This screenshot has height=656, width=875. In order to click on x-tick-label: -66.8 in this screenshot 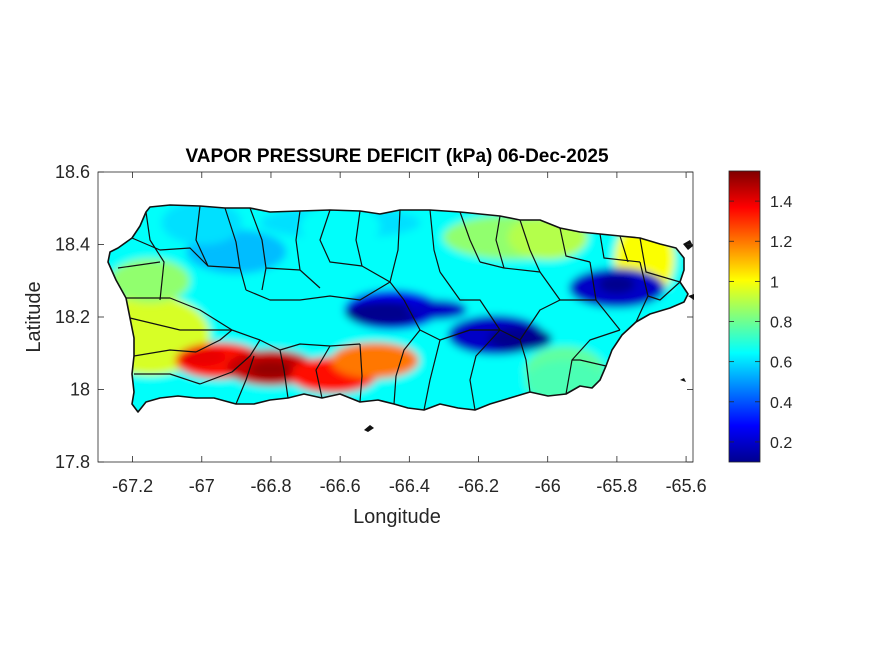, I will do `click(270, 486)`.